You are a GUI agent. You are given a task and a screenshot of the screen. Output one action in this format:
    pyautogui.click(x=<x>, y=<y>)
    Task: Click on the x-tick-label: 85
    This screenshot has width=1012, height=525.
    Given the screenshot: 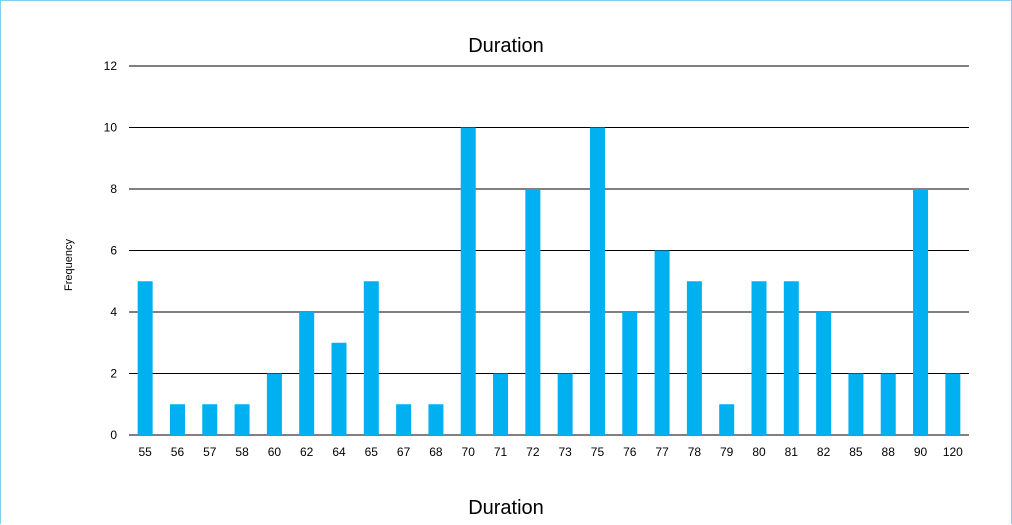 What is the action you would take?
    pyautogui.click(x=856, y=452)
    